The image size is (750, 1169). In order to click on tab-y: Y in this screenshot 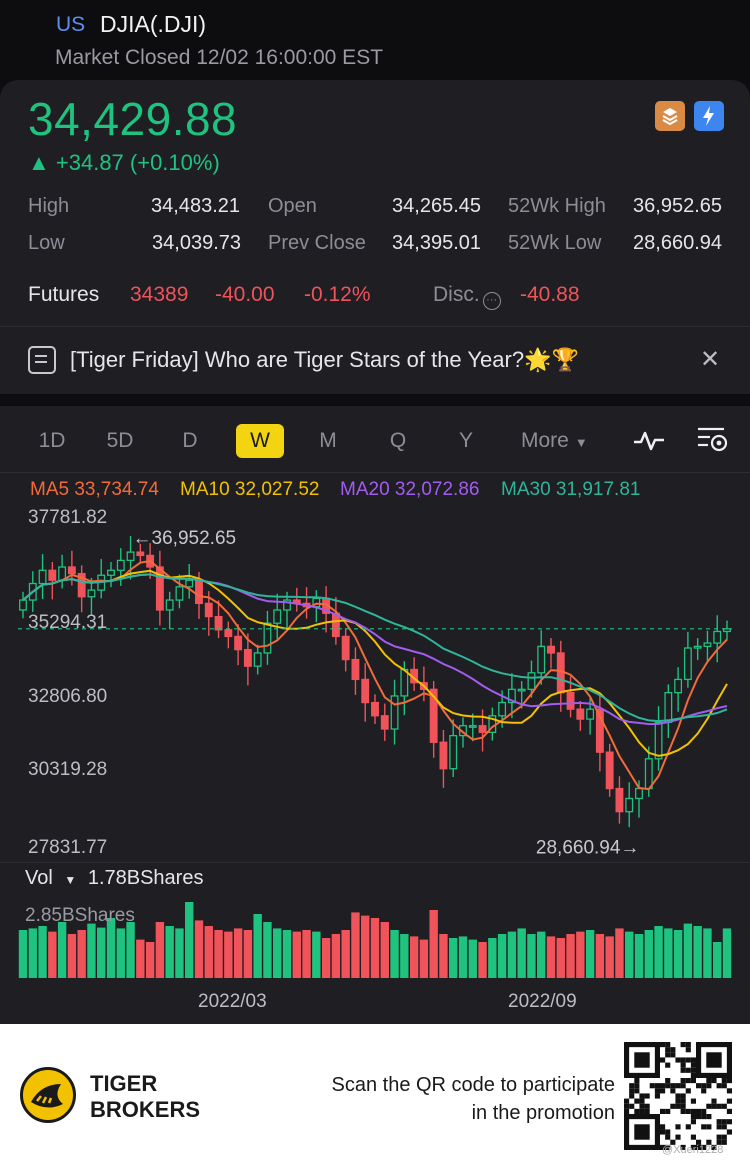, I will do `click(465, 440)`.